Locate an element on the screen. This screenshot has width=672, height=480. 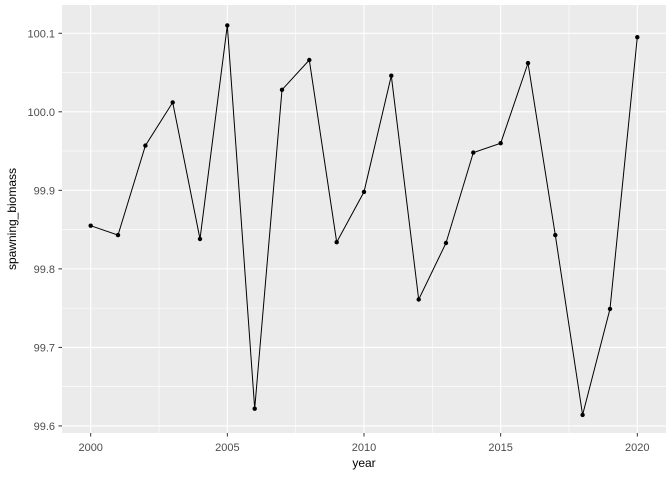
x-tick-label: 2000 is located at coordinates (90, 448).